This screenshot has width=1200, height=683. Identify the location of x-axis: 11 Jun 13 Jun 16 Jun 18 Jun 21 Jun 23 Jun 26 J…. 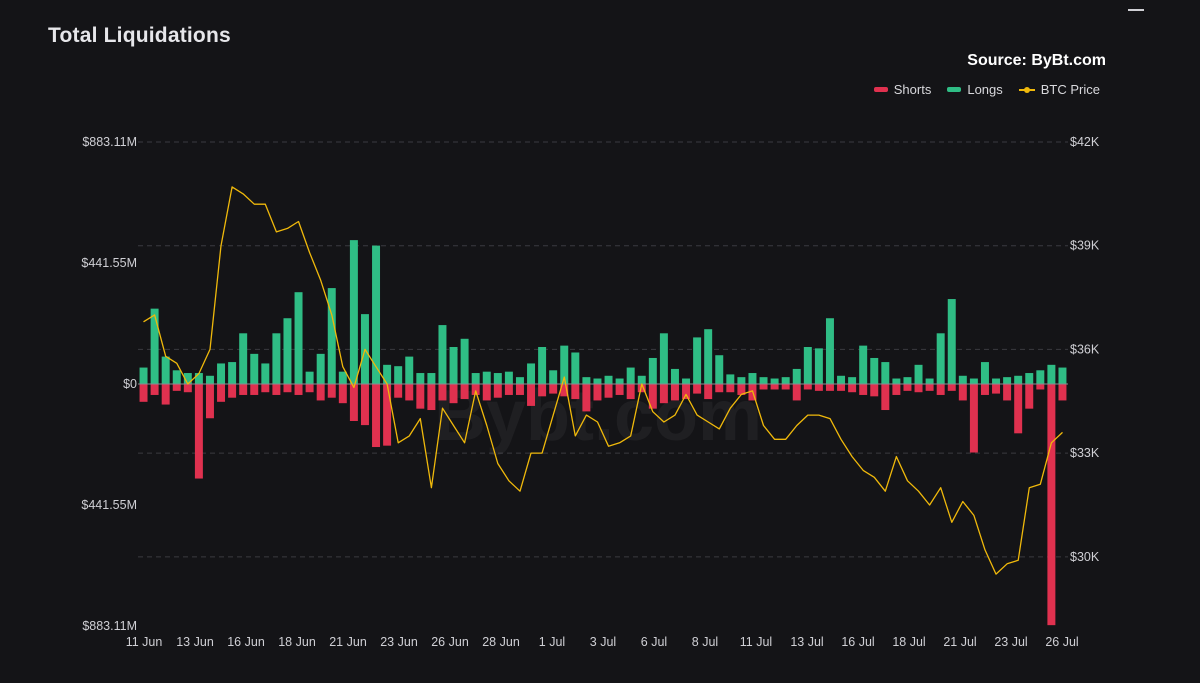
(602, 642).